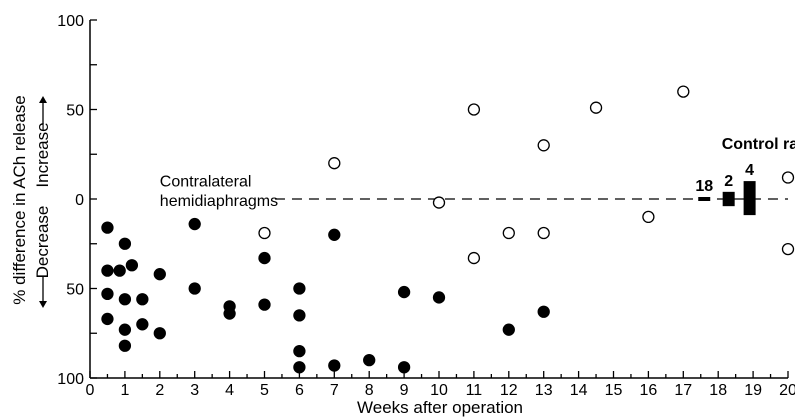 The image size is (795, 418). What do you see at coordinates (90, 390) in the screenshot?
I see `x-tick-label: 0` at bounding box center [90, 390].